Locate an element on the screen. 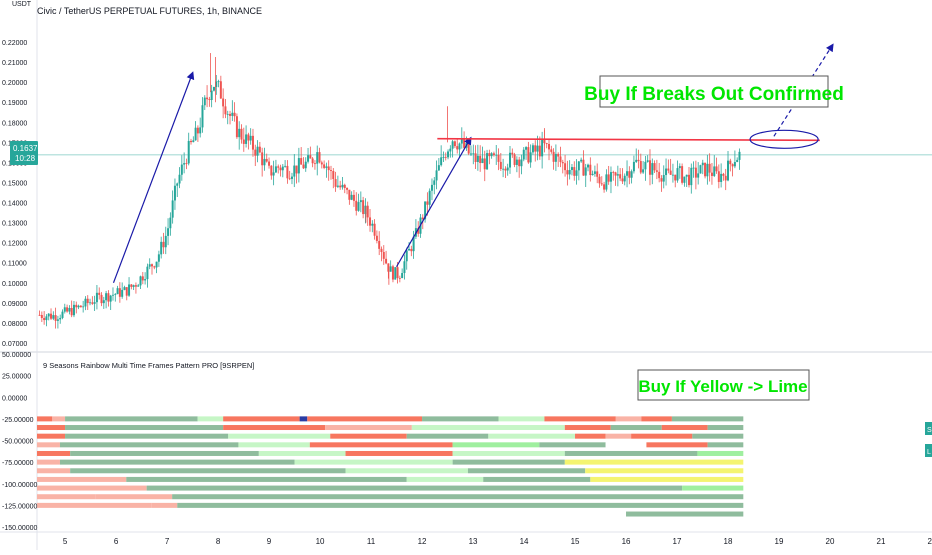 This screenshot has height=555, width=932. breakout-annotation-box: Buy If Breaks Out Confirmed is located at coordinates (714, 91).